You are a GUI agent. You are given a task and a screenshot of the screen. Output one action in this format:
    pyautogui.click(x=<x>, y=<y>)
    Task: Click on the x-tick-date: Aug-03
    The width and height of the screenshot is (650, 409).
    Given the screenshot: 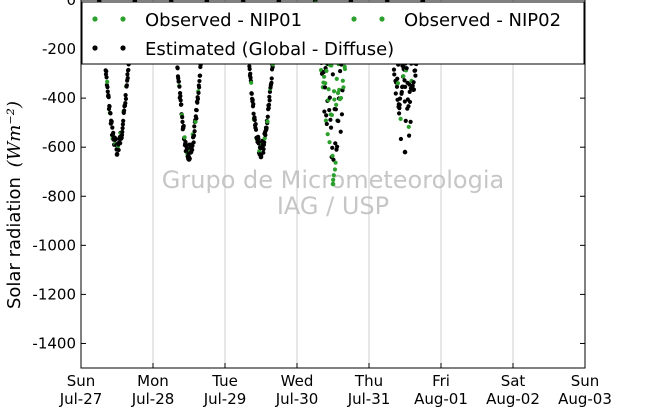 What is the action you would take?
    pyautogui.click(x=585, y=399)
    